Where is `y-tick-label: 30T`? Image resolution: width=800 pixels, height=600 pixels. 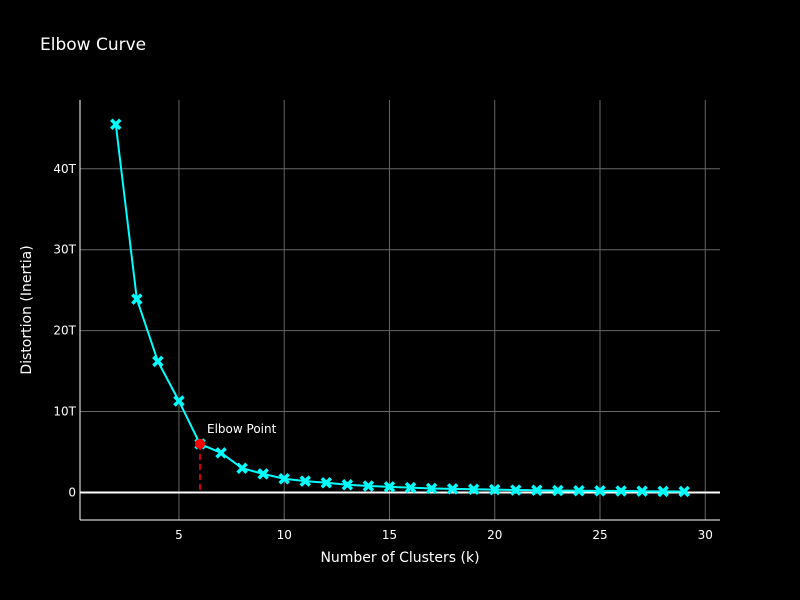
y-tick-label: 30T is located at coordinates (64, 250).